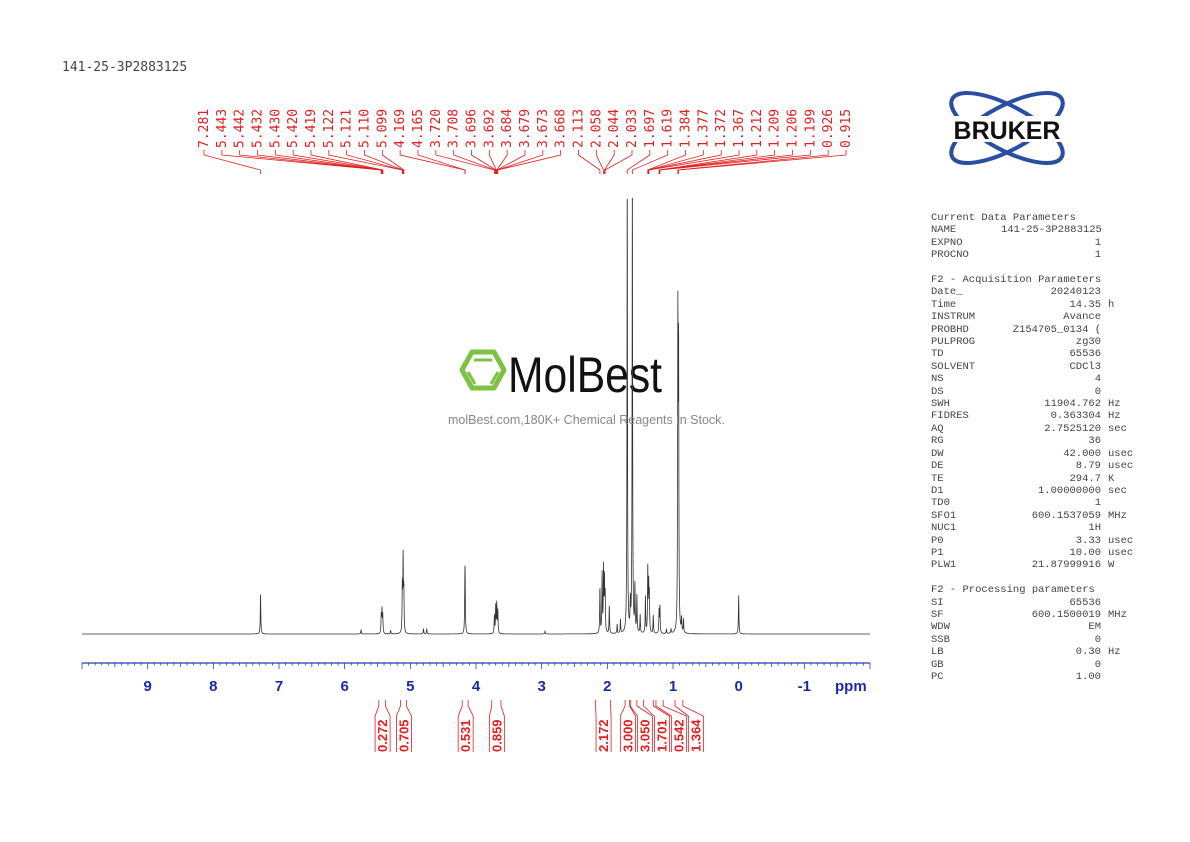 Image resolution: width=1190 pixels, height=842 pixels. Describe the element at coordinates (1032, 627) in the screenshot. I see `param-row: WDW EM` at that location.